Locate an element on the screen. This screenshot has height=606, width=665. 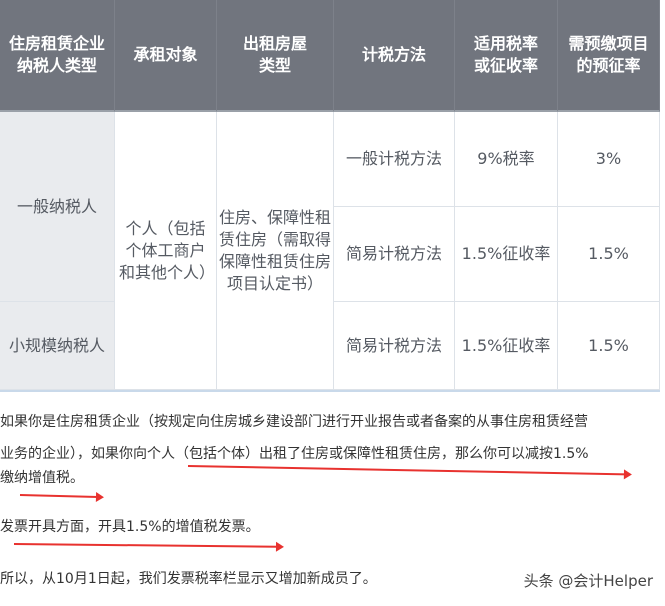
header-tenant: 承租对象 is located at coordinates (166, 56).